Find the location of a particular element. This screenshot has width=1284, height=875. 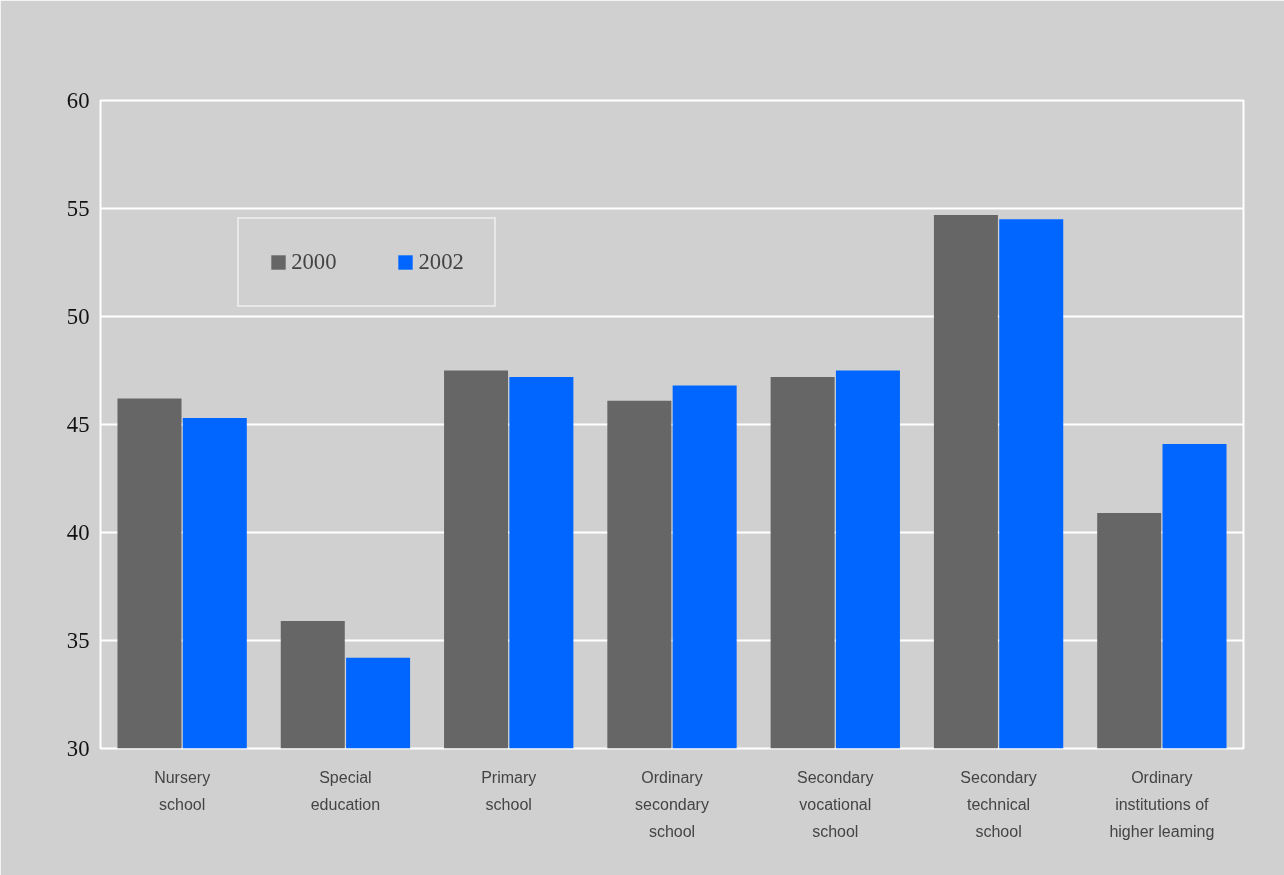

y-tick-label: 60 is located at coordinates (78, 100).